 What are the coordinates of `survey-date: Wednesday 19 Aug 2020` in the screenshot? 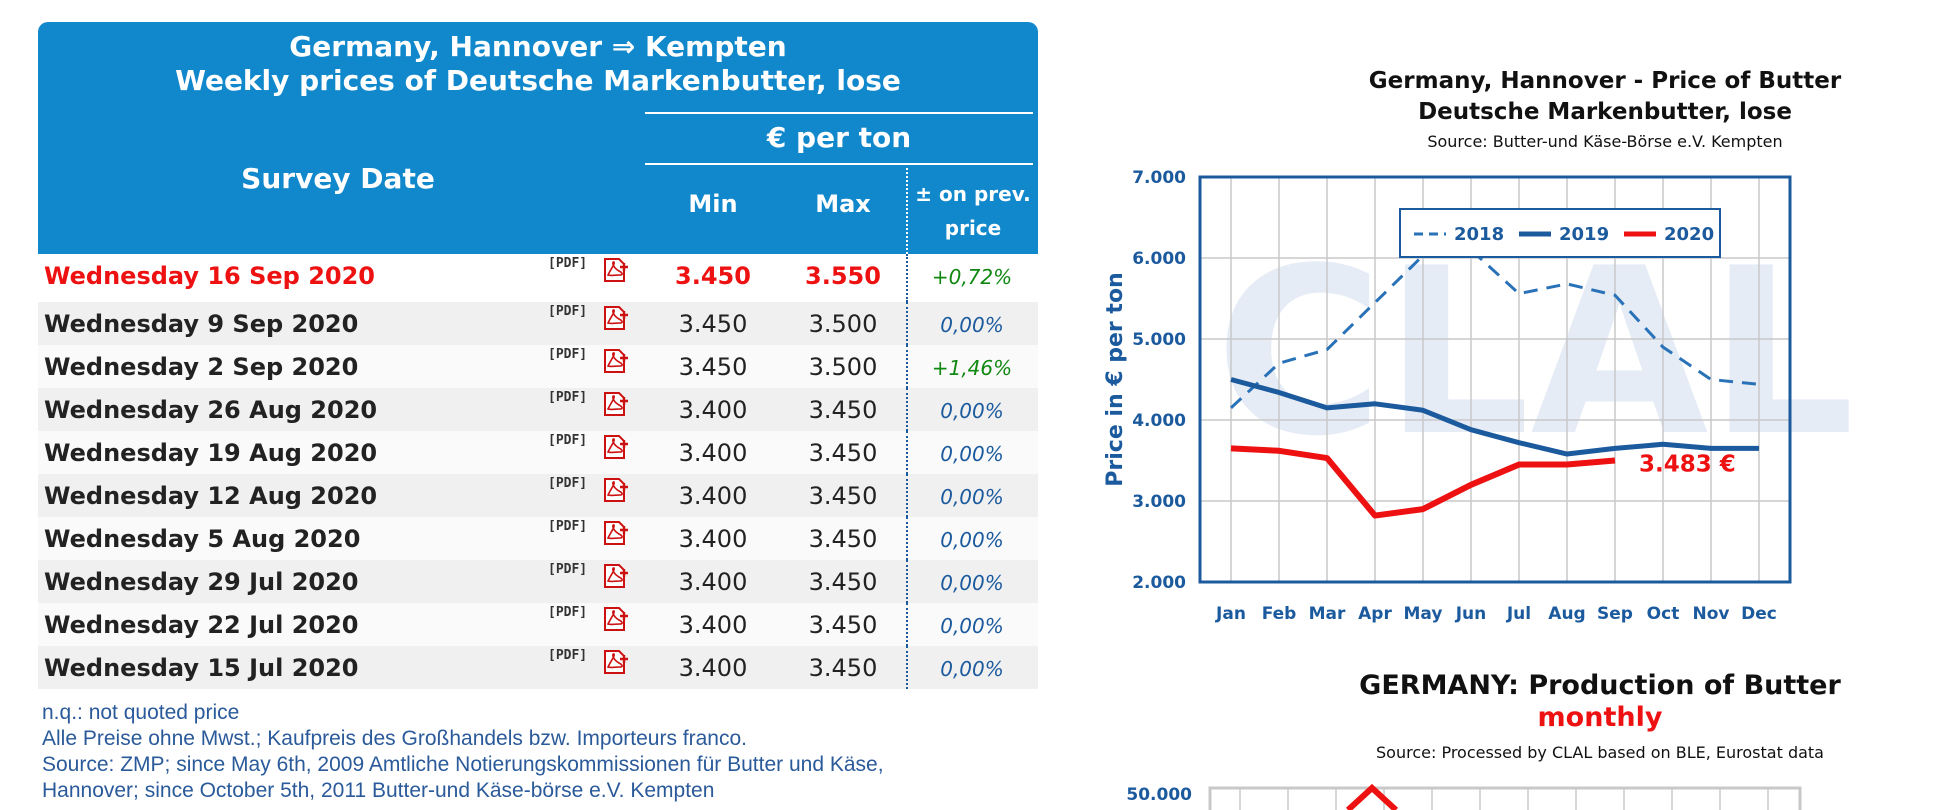 It's located at (211, 453).